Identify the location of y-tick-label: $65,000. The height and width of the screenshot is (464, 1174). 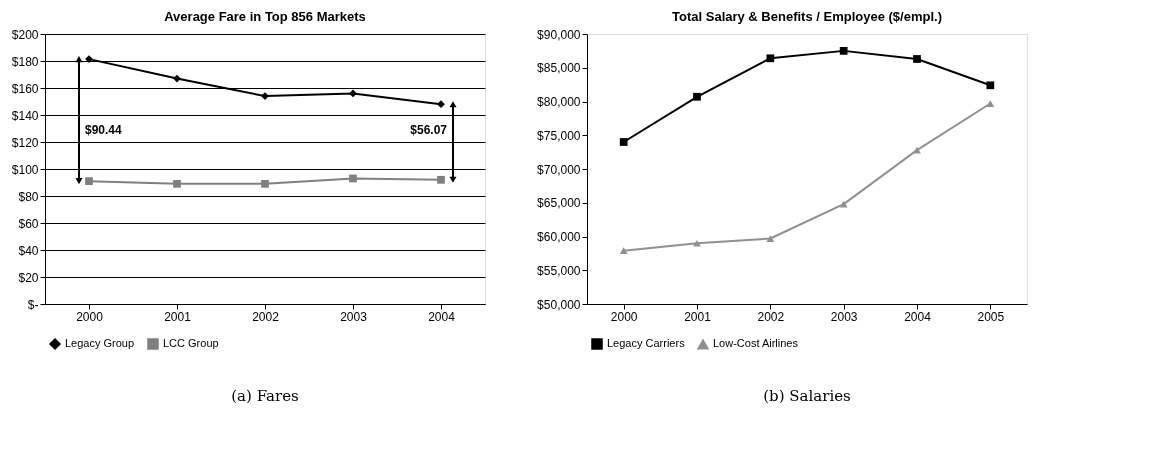
(559, 203).